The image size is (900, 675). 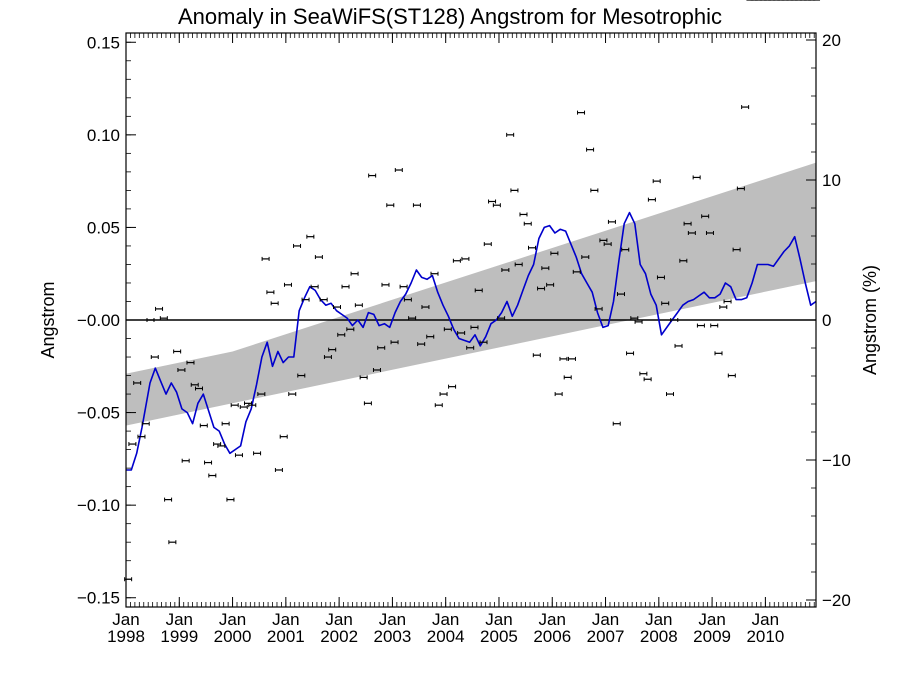 I want to click on x-tick-label-year: 2002, so click(x=339, y=636).